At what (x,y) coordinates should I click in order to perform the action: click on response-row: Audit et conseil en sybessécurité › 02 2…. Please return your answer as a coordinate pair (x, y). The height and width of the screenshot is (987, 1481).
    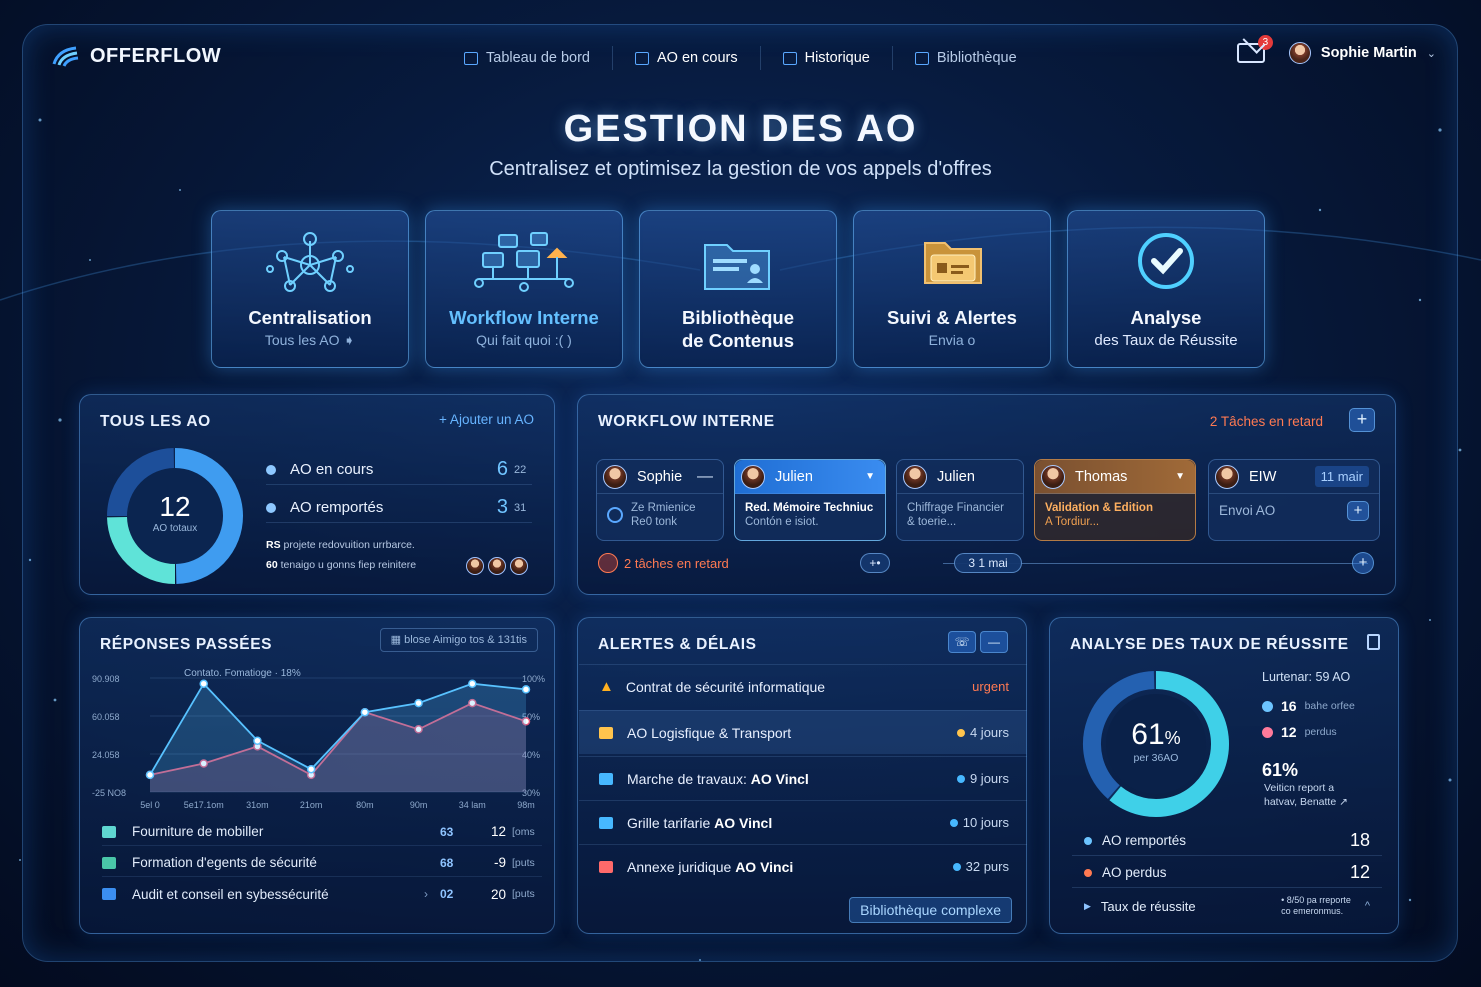
    Looking at the image, I should click on (322, 894).